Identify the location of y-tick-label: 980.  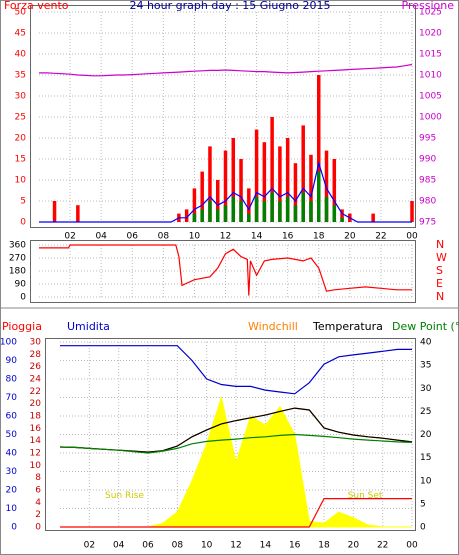
(427, 202).